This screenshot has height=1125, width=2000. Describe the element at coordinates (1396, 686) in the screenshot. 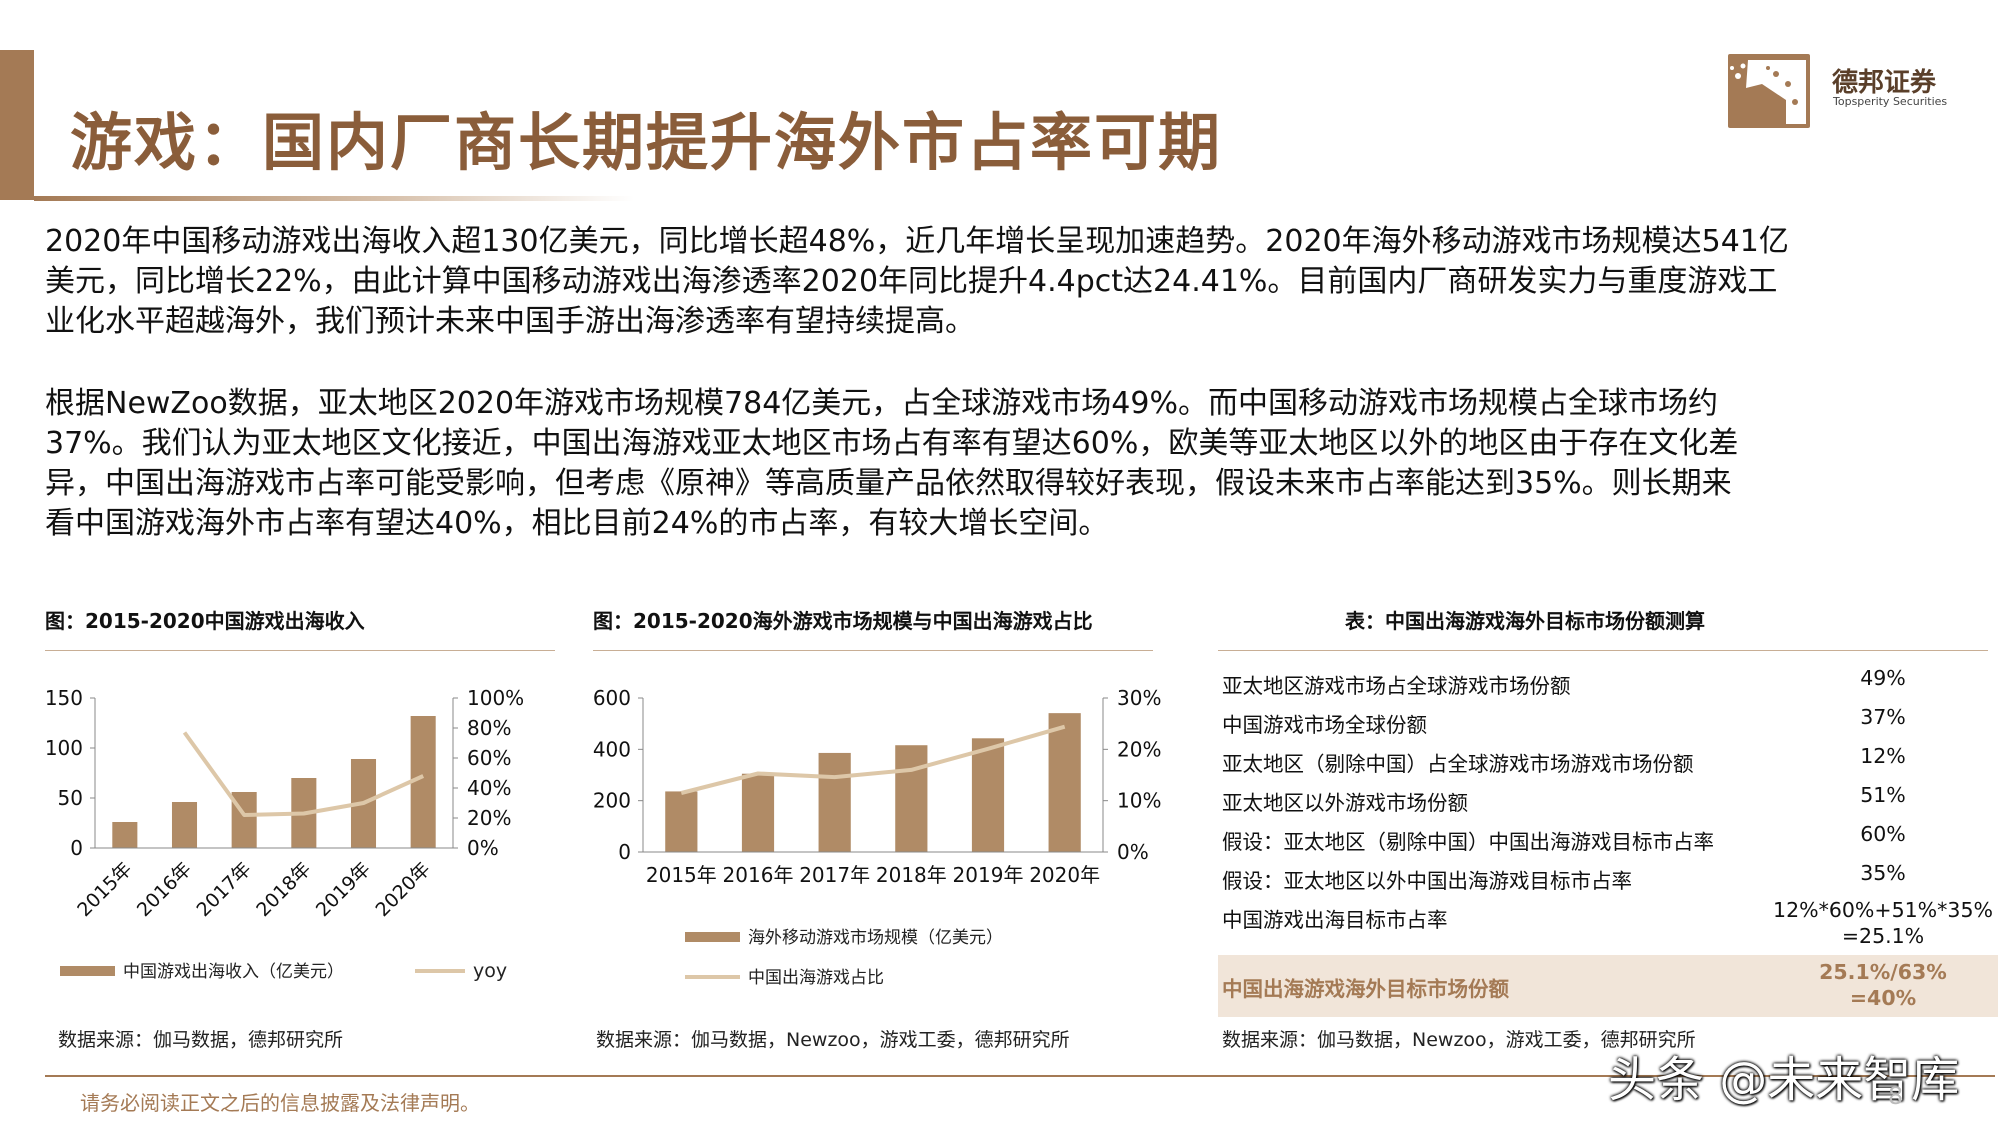

I see `table-row-label: 亚太地区游戏市场占全球游戏市场份额` at that location.